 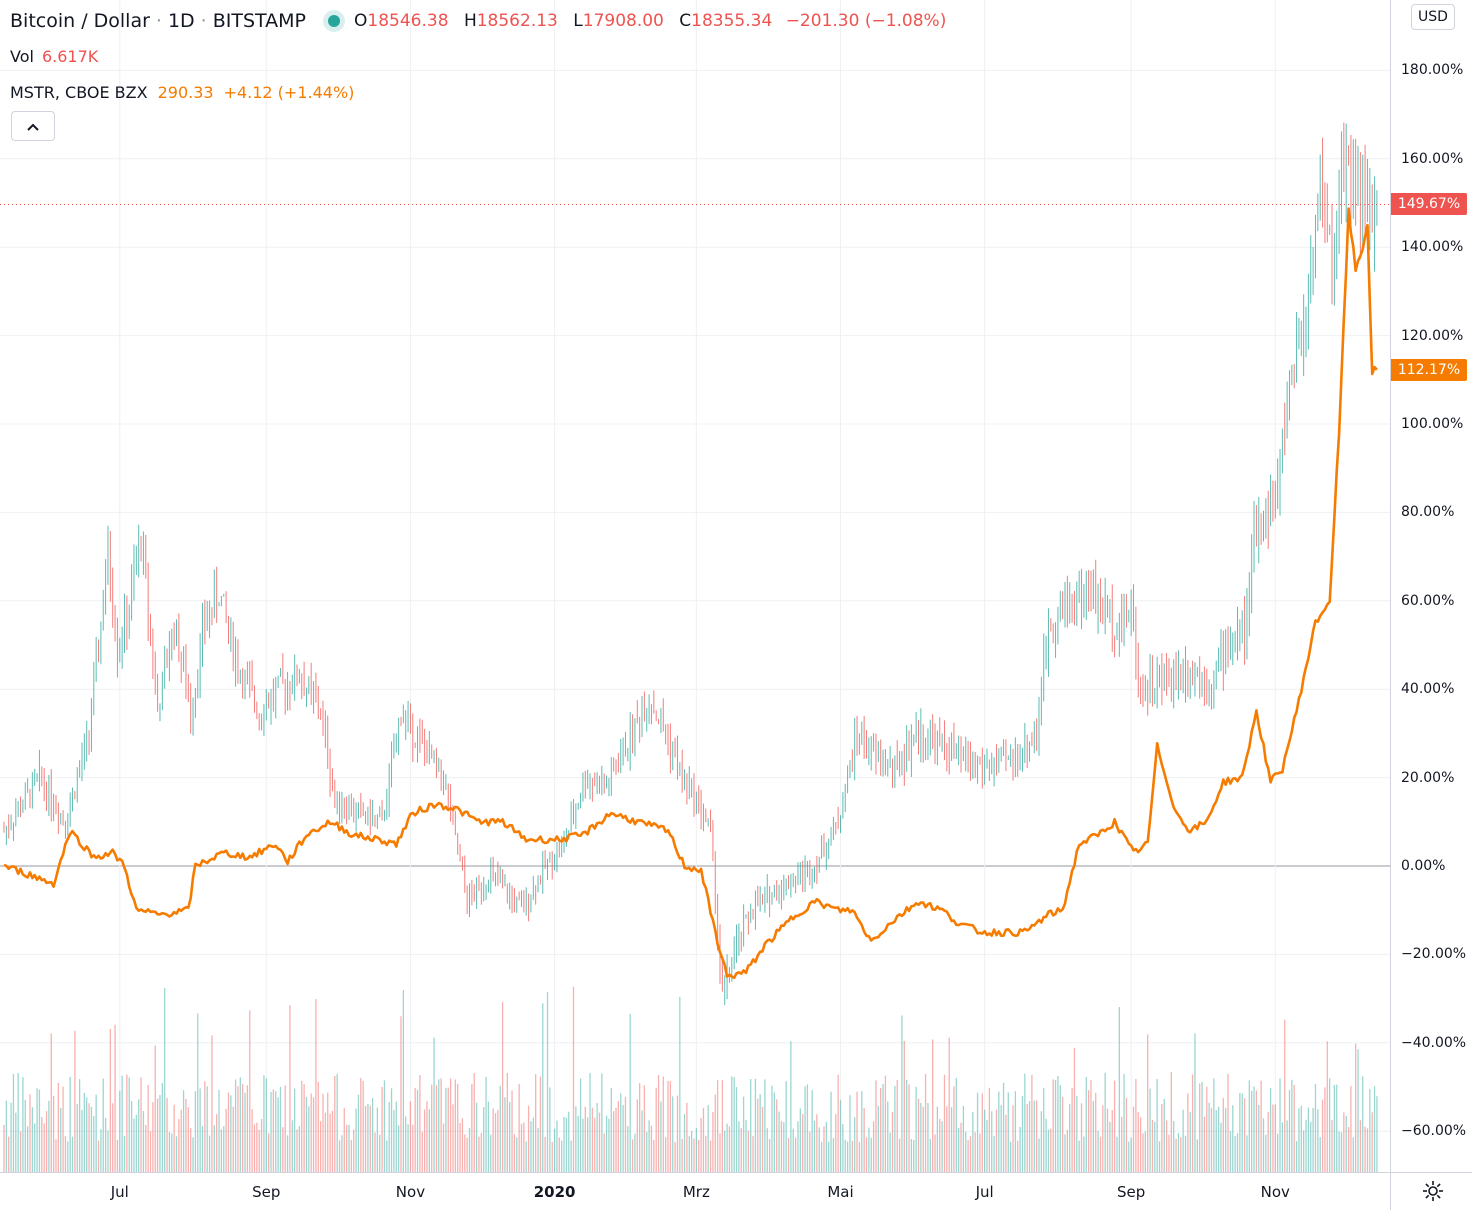 What do you see at coordinates (1428, 600) in the screenshot?
I see `y-tick-label: 60.00%` at bounding box center [1428, 600].